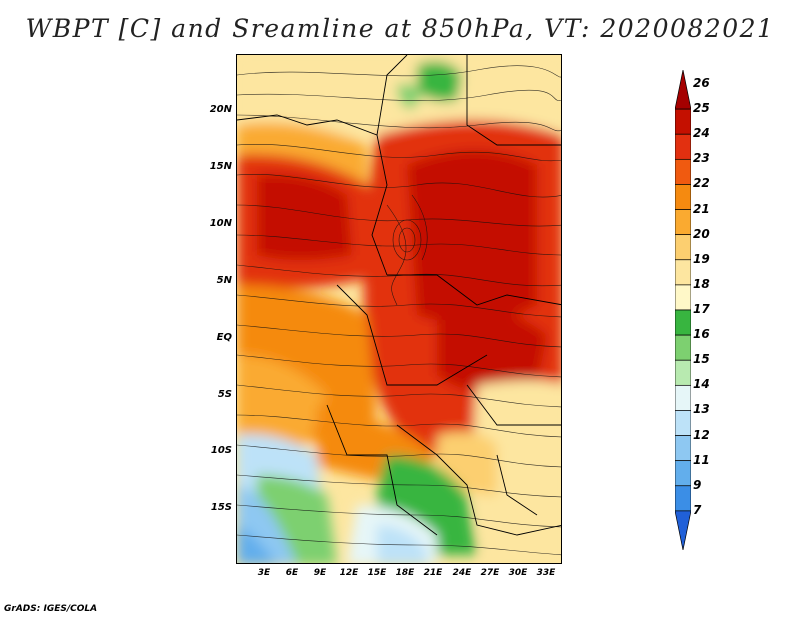 This screenshot has height=618, width=800. I want to click on colorbar-label: 9, so click(697, 484).